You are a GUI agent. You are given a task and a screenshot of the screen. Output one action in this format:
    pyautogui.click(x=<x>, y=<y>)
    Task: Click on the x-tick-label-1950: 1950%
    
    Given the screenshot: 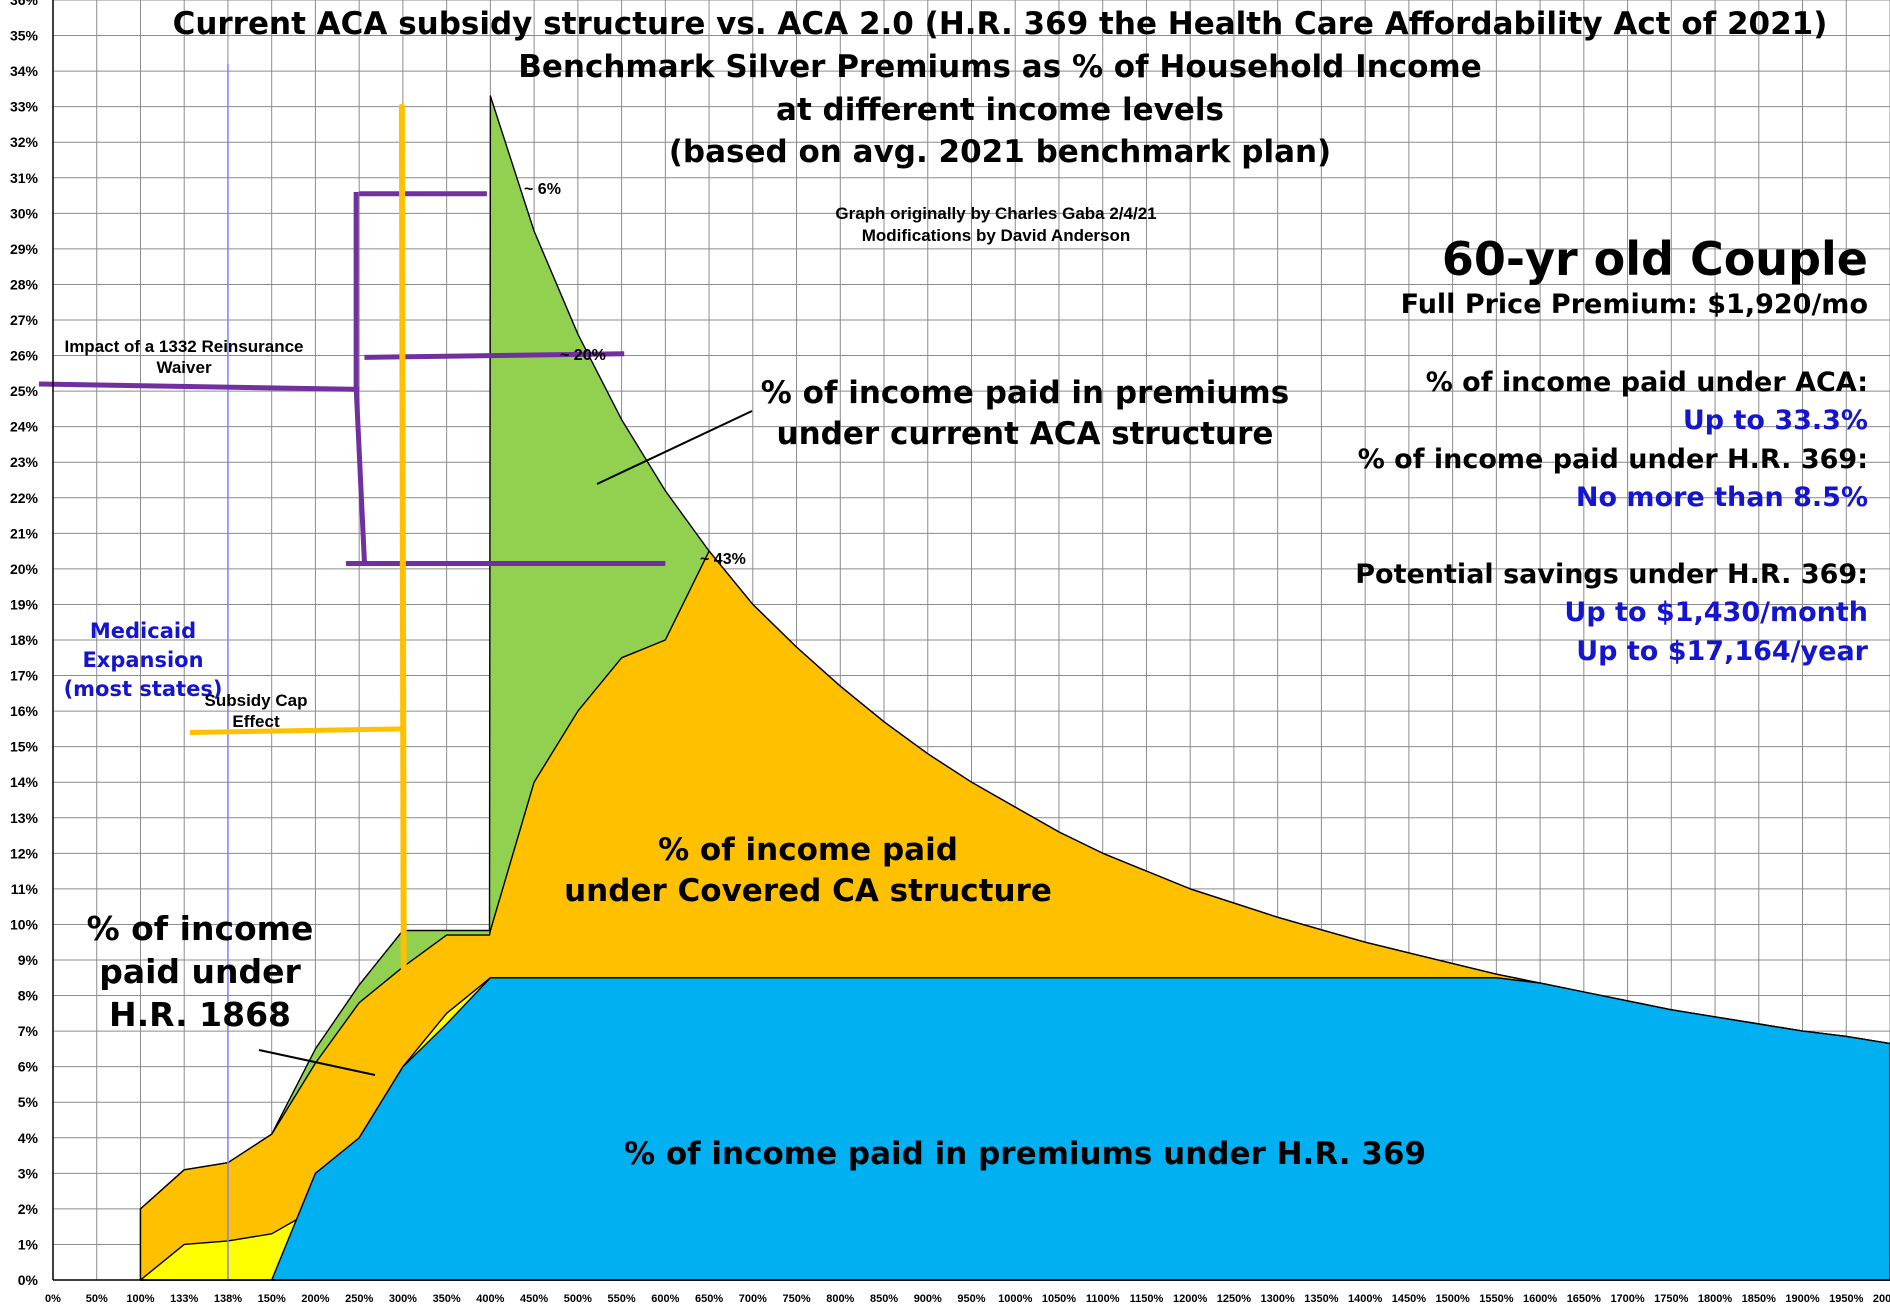 What is the action you would take?
    pyautogui.click(x=1846, y=1299)
    